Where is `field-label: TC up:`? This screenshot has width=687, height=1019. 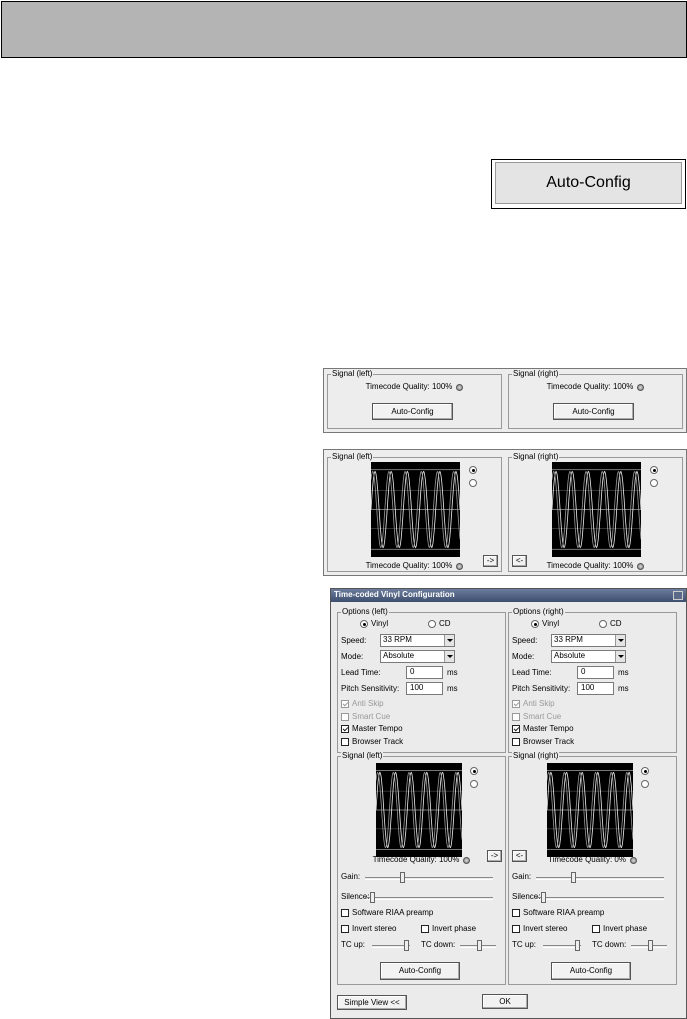
field-label: TC up: is located at coordinates (353, 944).